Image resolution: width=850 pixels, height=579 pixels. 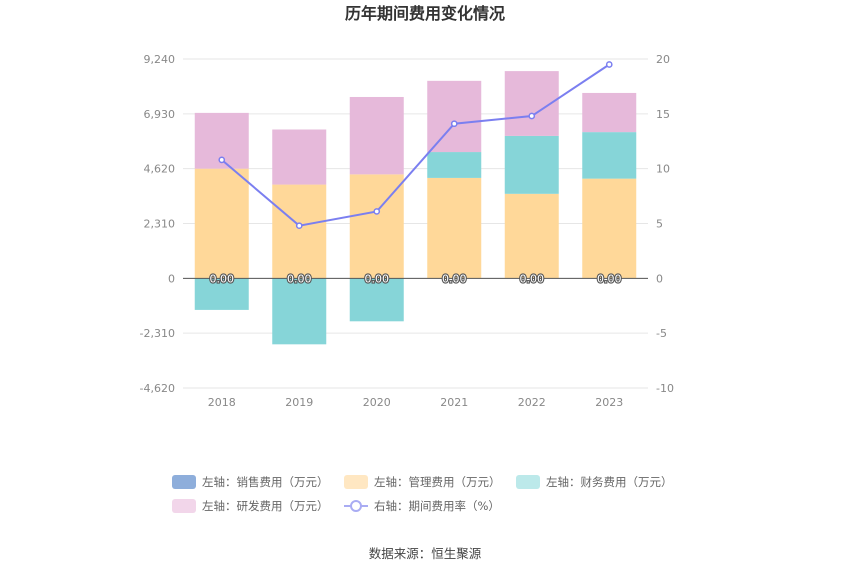 What do you see at coordinates (222, 402) in the screenshot?
I see `x-tick-label: 2018` at bounding box center [222, 402].